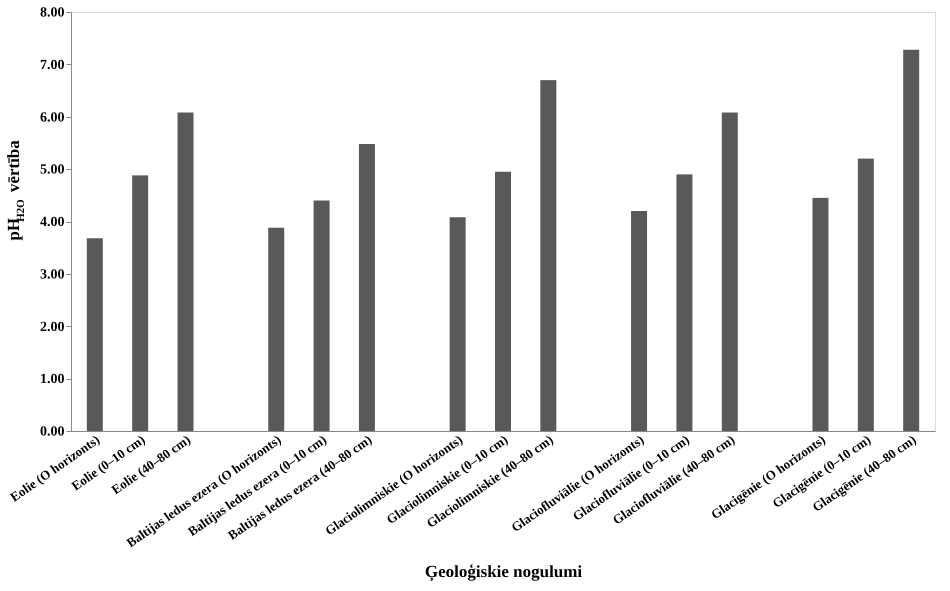 The width and height of the screenshot is (950, 591). I want to click on y-tick-label: 0.00, so click(52, 432).